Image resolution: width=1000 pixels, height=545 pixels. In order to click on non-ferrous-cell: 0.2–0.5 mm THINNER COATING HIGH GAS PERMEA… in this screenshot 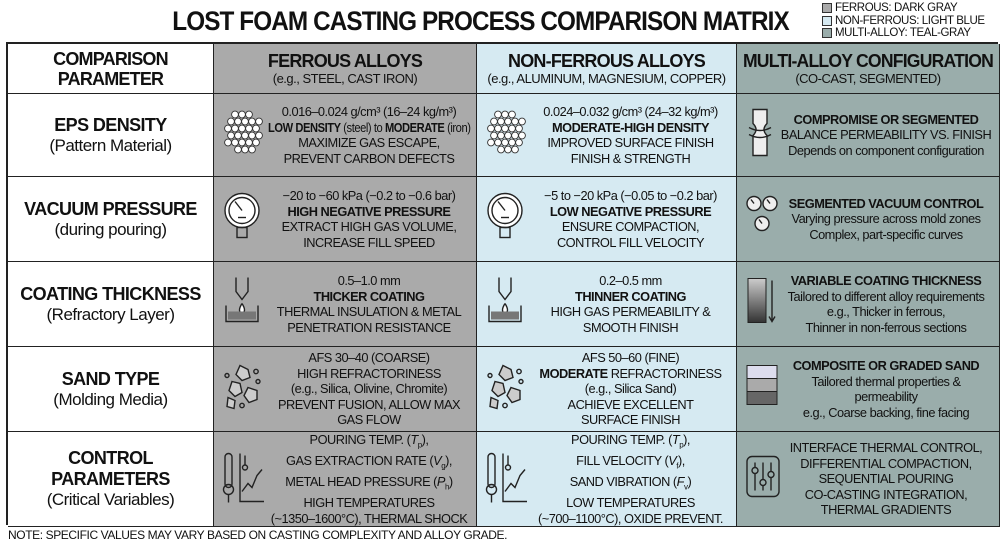, I will do `click(607, 304)`.